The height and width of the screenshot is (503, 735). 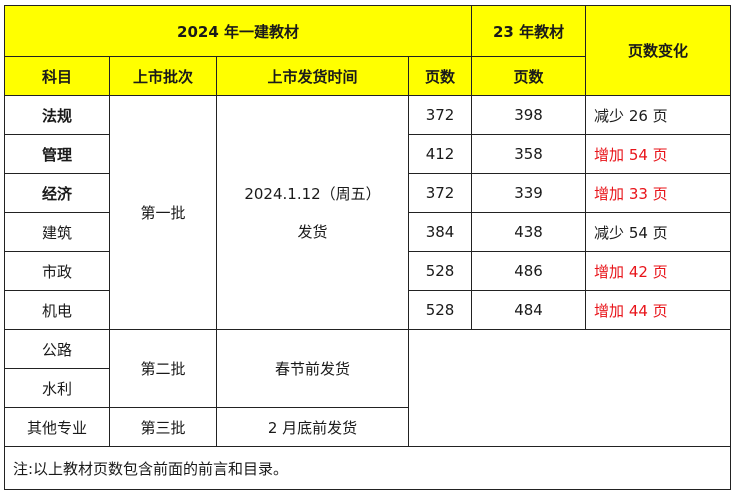 What do you see at coordinates (312, 368) in the screenshot?
I see `ship-time-second: 春节前发货` at bounding box center [312, 368].